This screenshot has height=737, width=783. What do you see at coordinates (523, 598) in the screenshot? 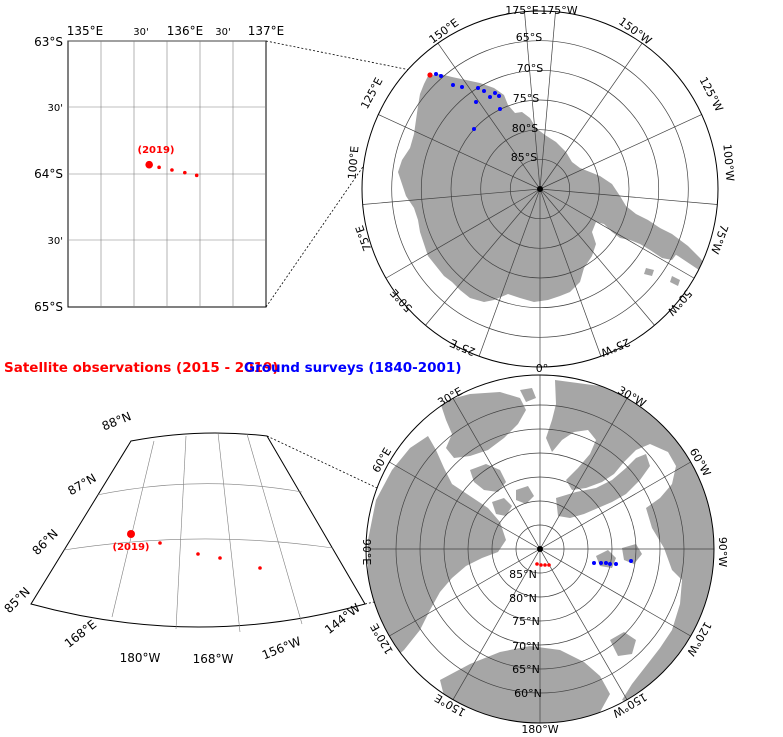
I see `arctic-lat-label: 80°N` at bounding box center [523, 598].